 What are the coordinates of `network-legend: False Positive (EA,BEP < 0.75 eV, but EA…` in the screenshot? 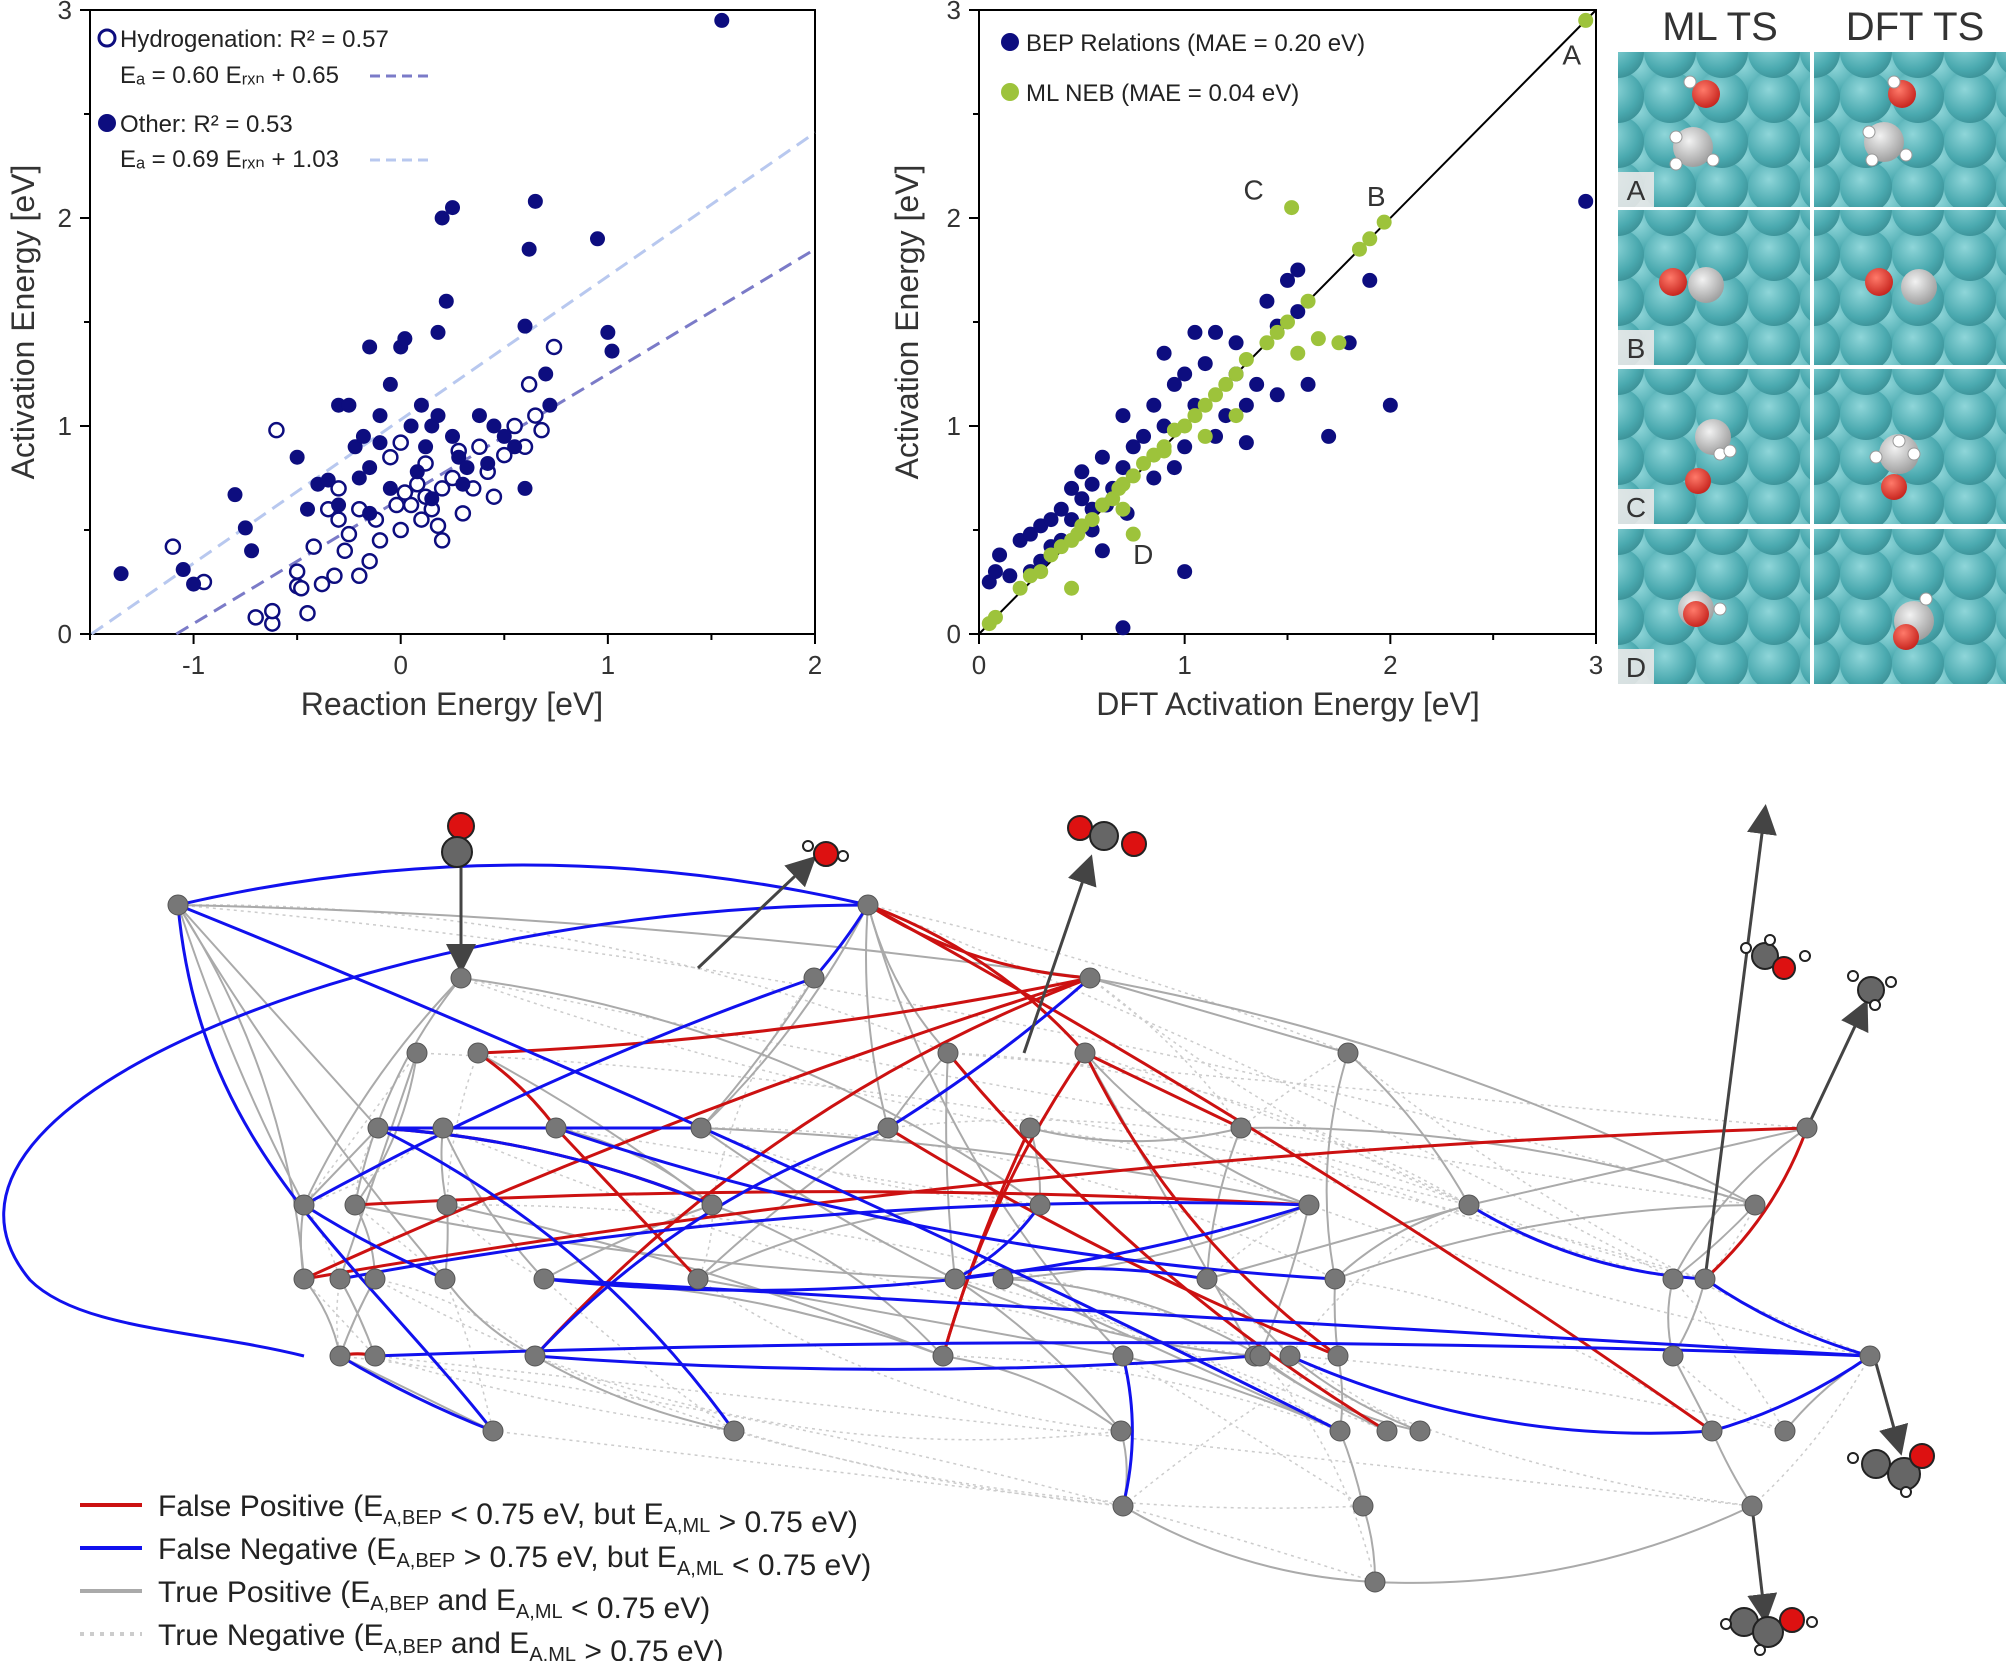 It's located at (475, 1575).